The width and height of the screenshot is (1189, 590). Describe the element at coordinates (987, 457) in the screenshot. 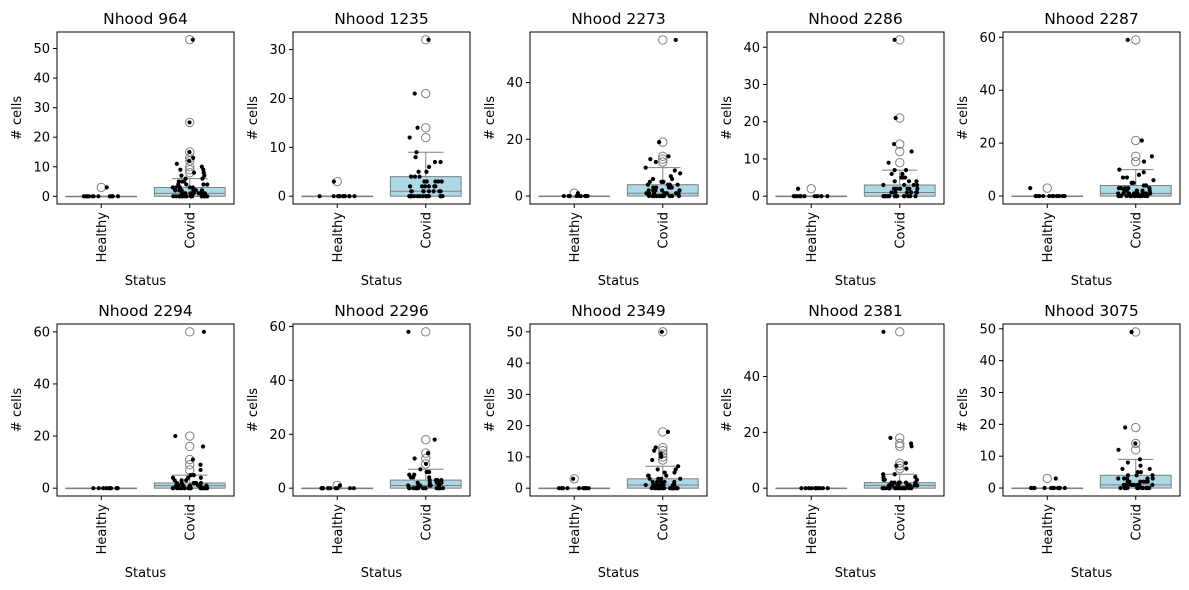

I see `y-tick-label: 10` at that location.